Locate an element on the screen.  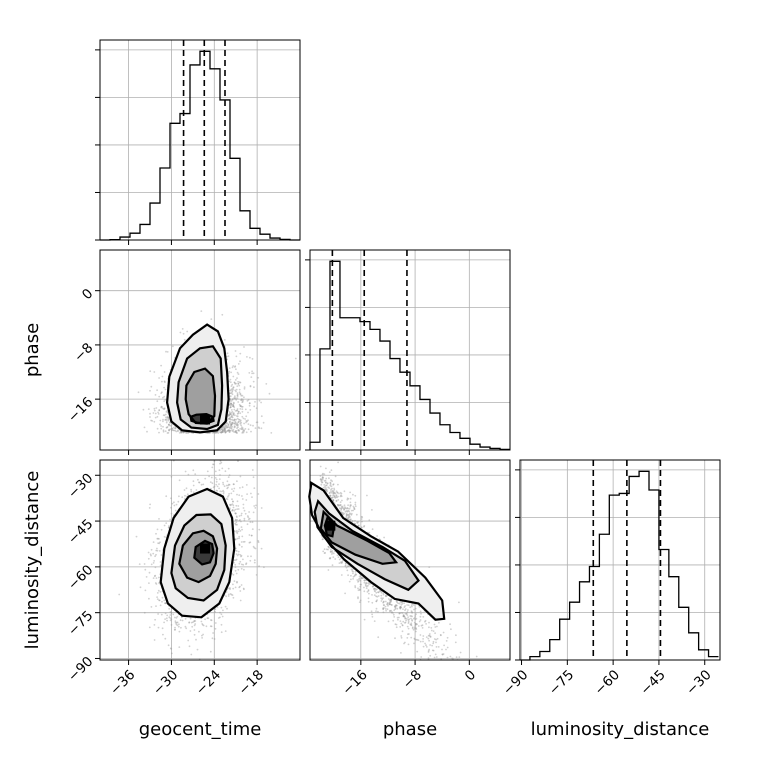
gridlines is located at coordinates (200, 140).